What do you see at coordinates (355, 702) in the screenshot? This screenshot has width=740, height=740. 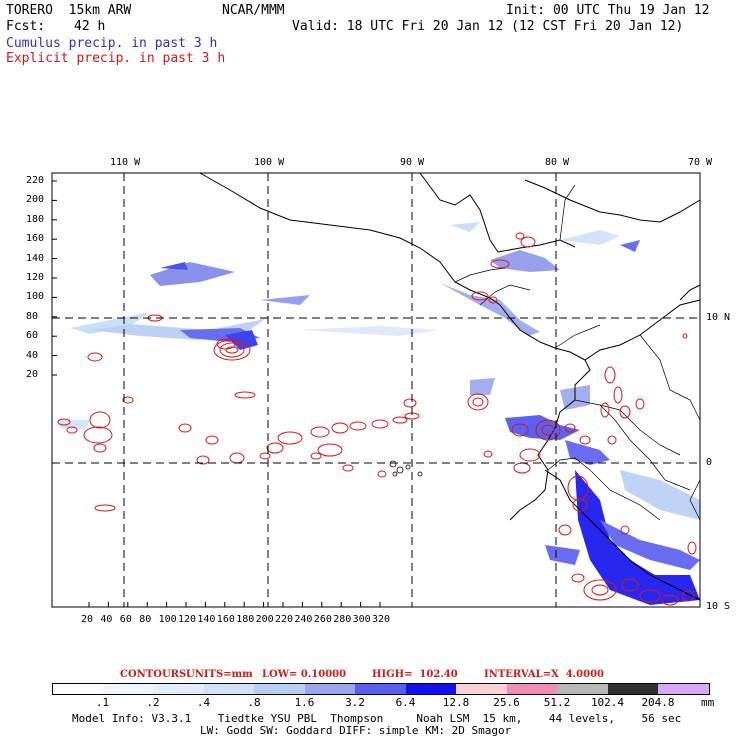 I see `colorbar-label: 3.2` at bounding box center [355, 702].